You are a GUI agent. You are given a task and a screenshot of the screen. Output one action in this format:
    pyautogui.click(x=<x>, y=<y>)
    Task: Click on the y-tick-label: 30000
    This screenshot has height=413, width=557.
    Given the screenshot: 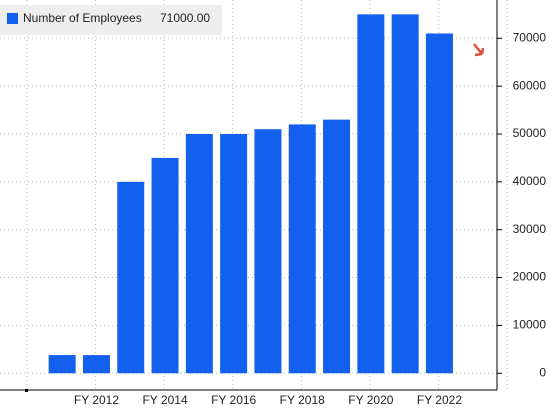 What is the action you would take?
    pyautogui.click(x=530, y=229)
    